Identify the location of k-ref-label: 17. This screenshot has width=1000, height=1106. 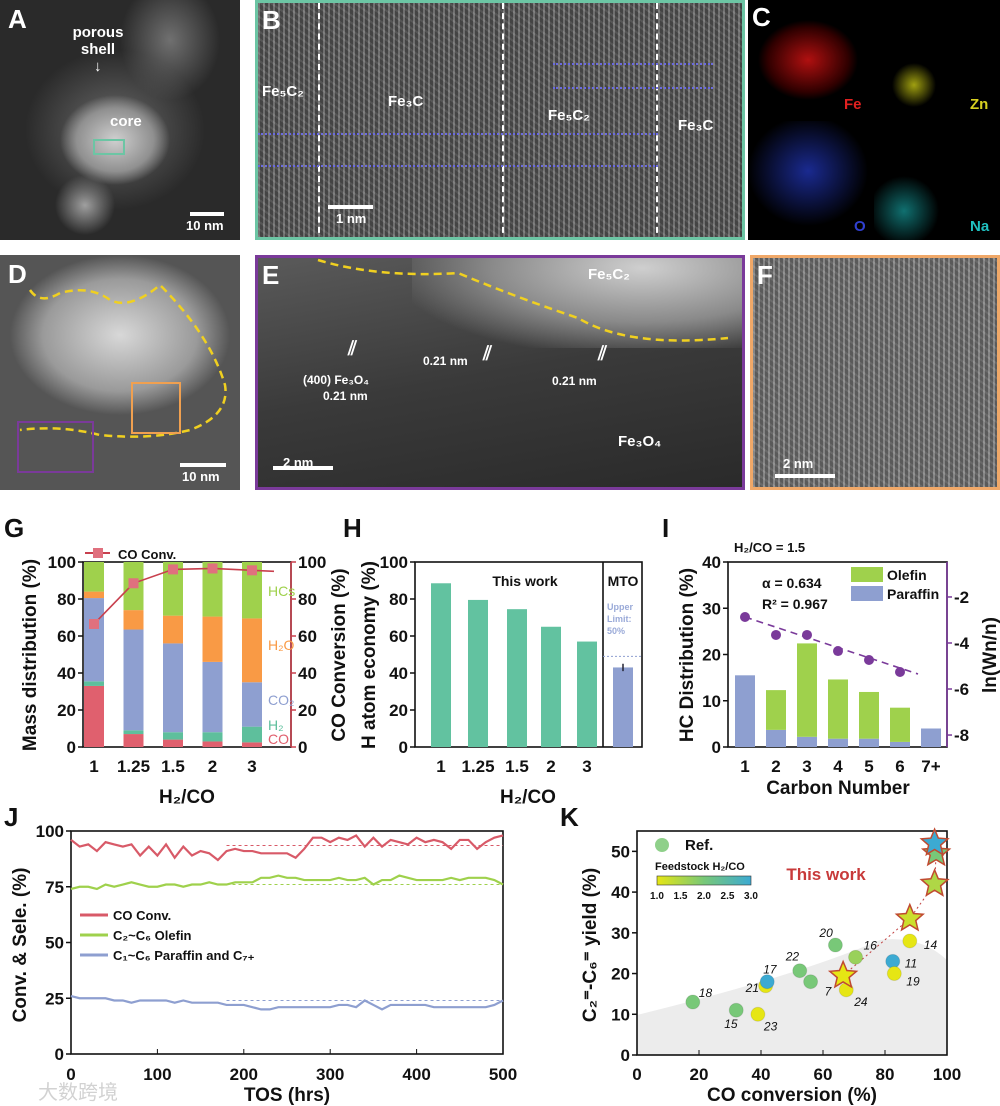
(770, 970).